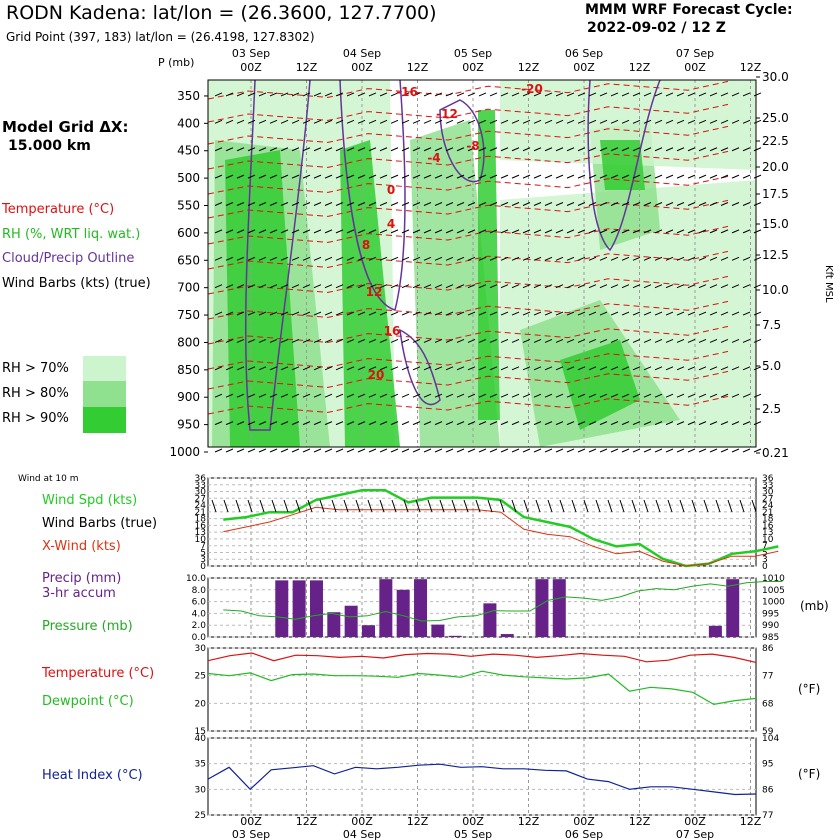 This screenshot has height=840, width=840. I want to click on legend-rh: RH (%, WRT liq. wat.), so click(71, 234).